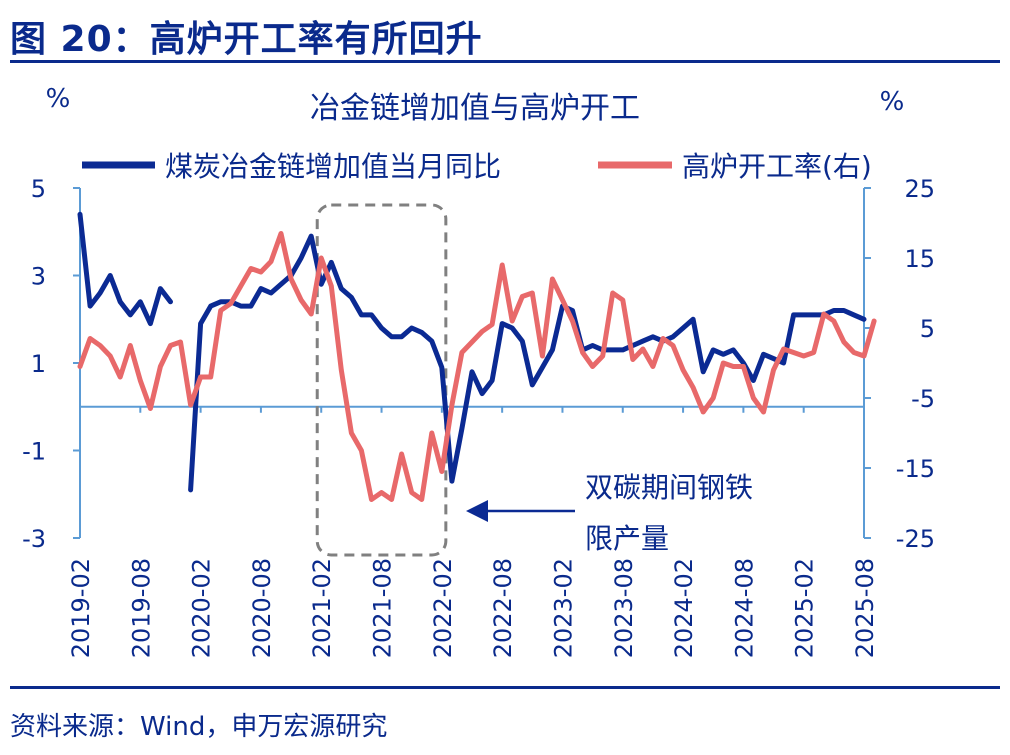  Describe the element at coordinates (563, 608) in the screenshot. I see `x-tick-label: 2023-02` at that location.